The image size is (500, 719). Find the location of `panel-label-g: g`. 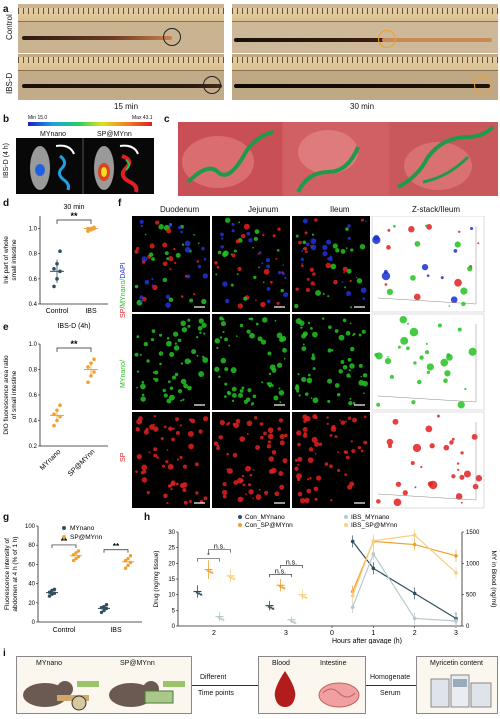

panel-label-g: g is located at coordinates (6, 517).